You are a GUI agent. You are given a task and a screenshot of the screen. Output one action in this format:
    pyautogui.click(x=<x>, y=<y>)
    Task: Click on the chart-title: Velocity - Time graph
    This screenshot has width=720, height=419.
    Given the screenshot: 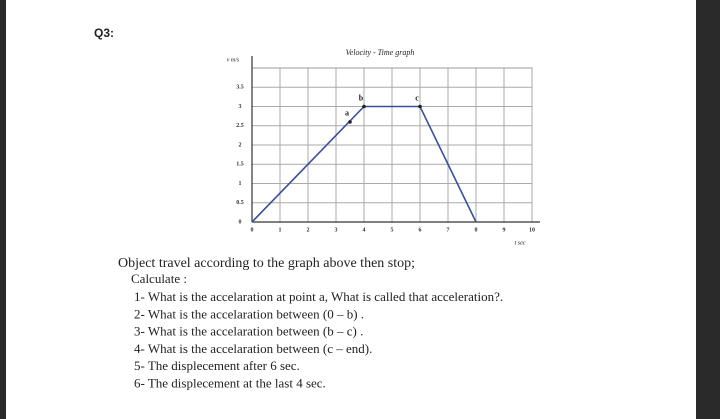 What is the action you would take?
    pyautogui.click(x=380, y=52)
    